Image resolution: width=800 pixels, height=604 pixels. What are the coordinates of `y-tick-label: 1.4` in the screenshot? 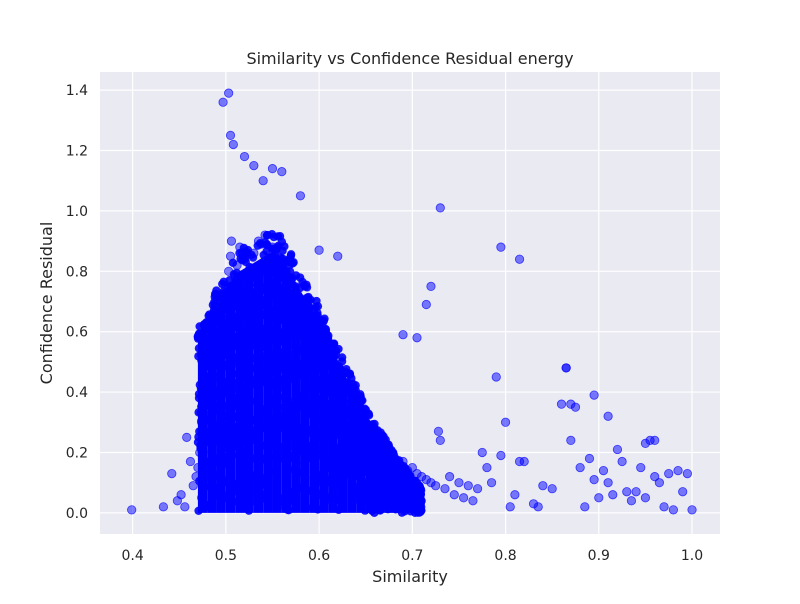 It's located at (77, 91).